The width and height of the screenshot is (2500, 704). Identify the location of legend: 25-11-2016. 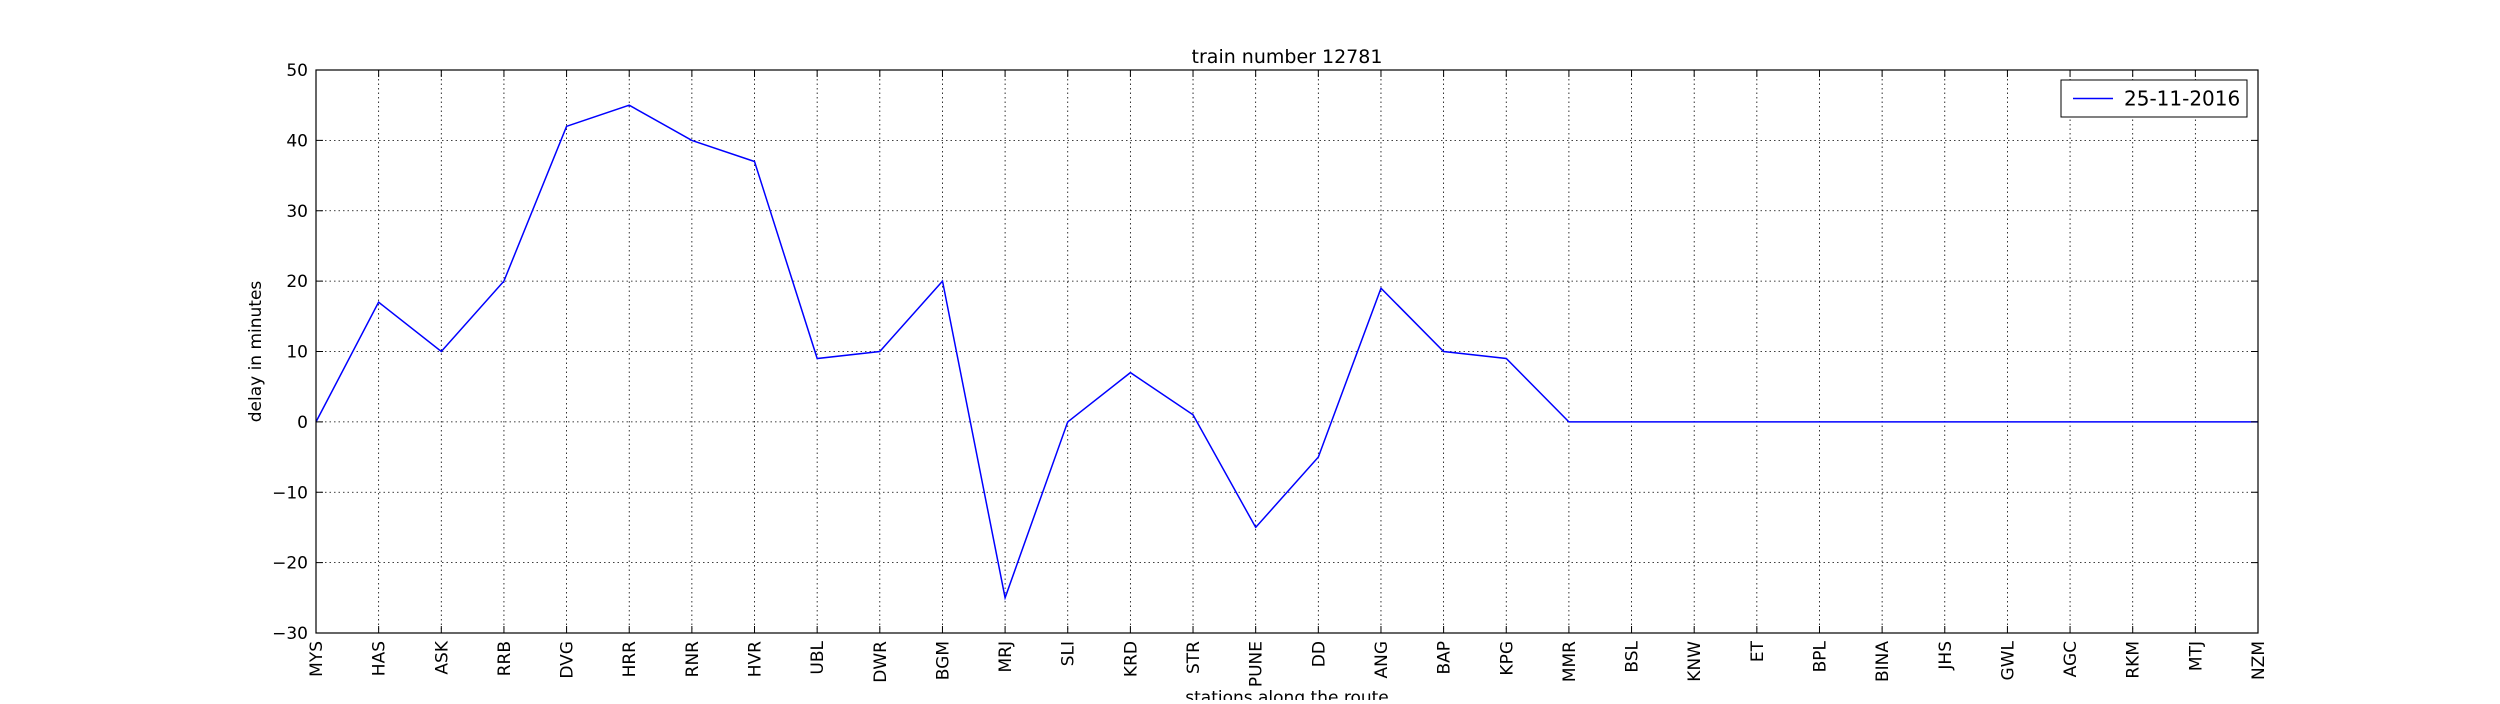
(2154, 98).